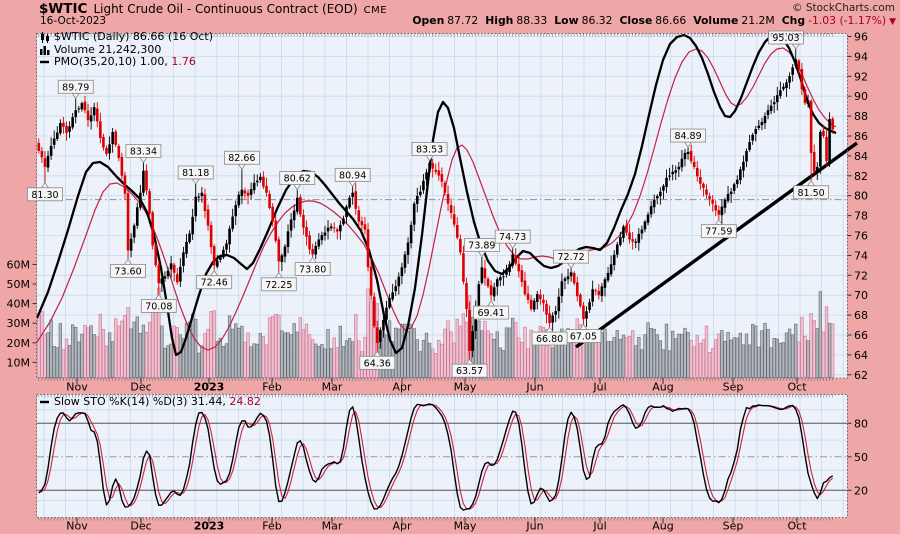  I want to click on price-callout: 73.80, so click(312, 266).